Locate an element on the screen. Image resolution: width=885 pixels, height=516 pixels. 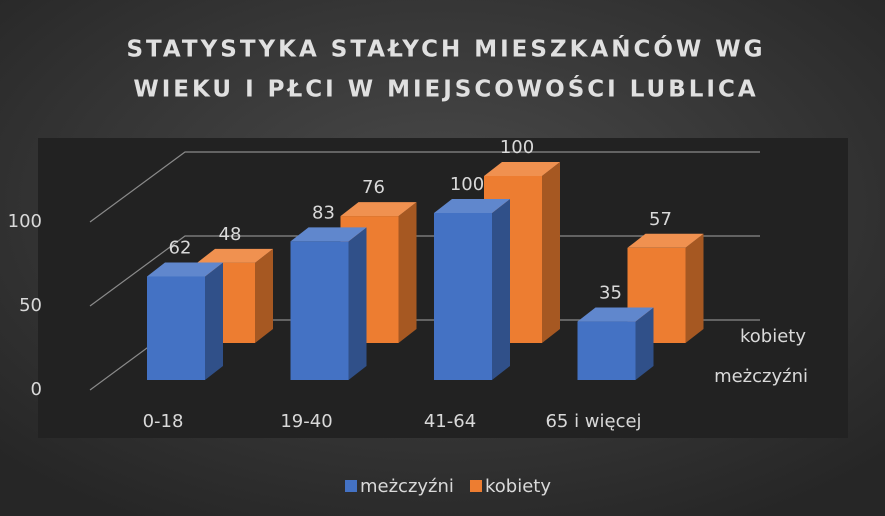
legend-label: meżczyźni is located at coordinates (407, 486).